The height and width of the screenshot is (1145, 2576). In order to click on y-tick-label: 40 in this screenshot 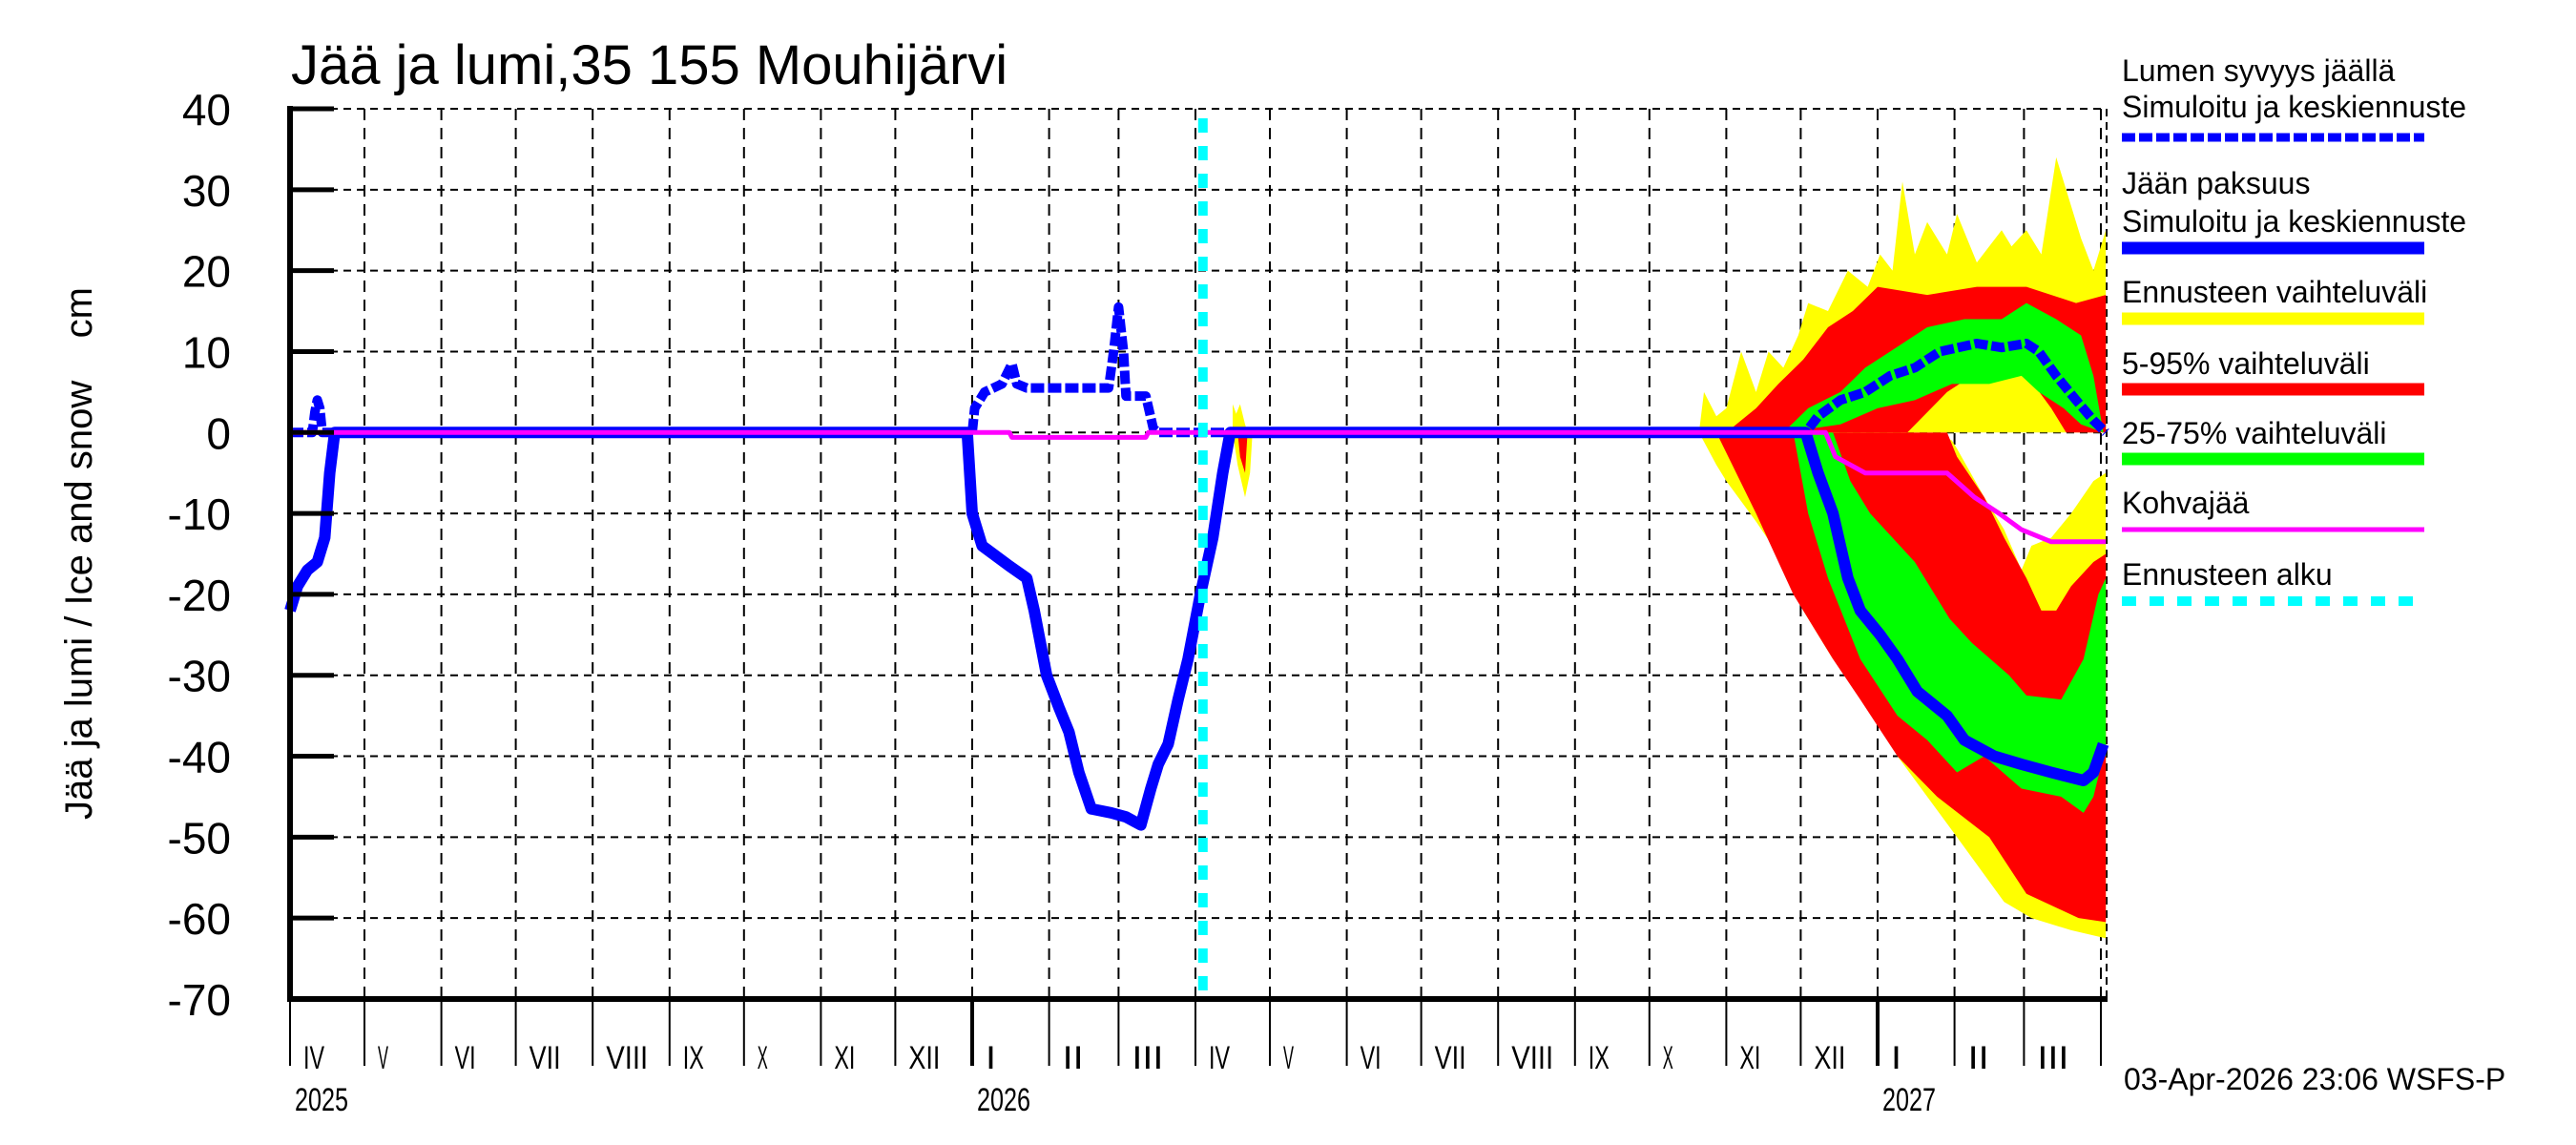, I will do `click(206, 110)`.